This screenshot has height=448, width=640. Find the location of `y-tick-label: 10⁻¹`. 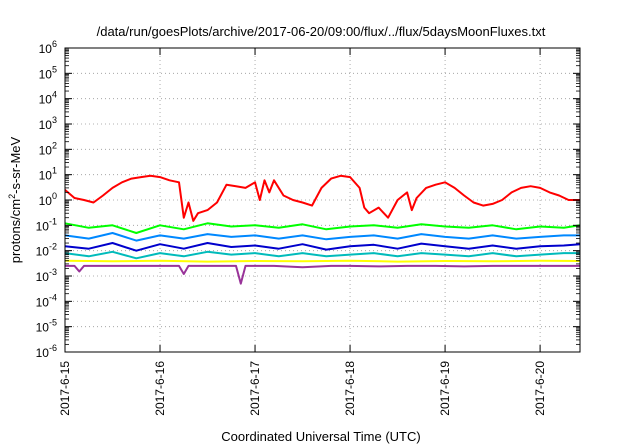

y-tick-label: 10⁻¹ is located at coordinates (46, 224).